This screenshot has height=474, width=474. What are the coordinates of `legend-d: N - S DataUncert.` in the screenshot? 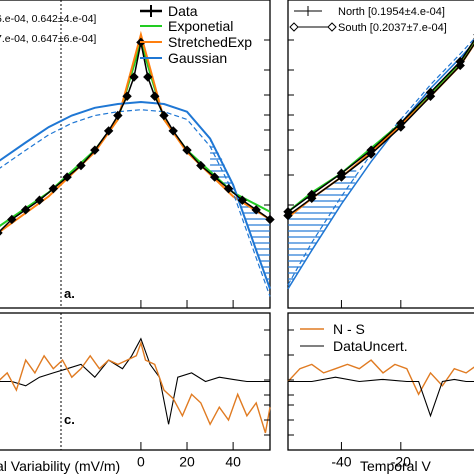 It's located at (354, 337).